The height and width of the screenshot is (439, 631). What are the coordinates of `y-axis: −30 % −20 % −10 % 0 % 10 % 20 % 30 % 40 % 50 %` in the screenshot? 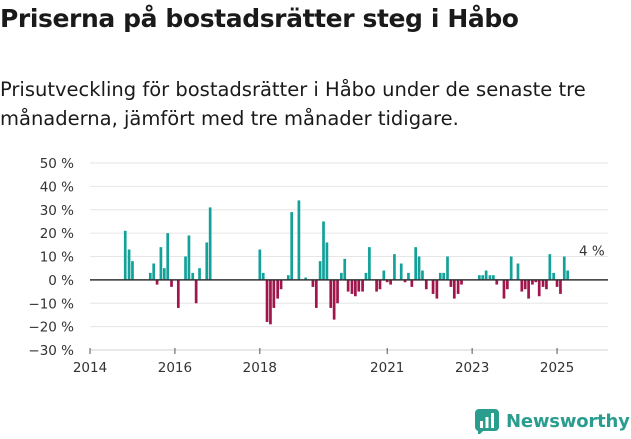 It's located at (51, 257).